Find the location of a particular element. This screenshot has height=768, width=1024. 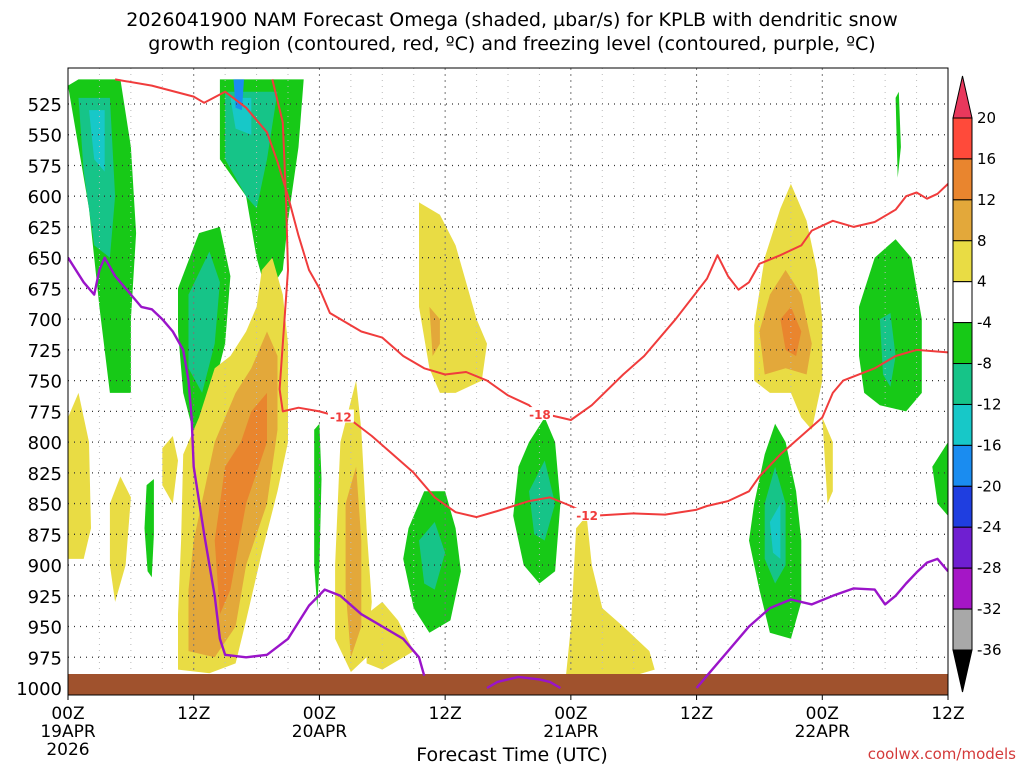

y-tick-525: 525 is located at coordinates (45, 105).